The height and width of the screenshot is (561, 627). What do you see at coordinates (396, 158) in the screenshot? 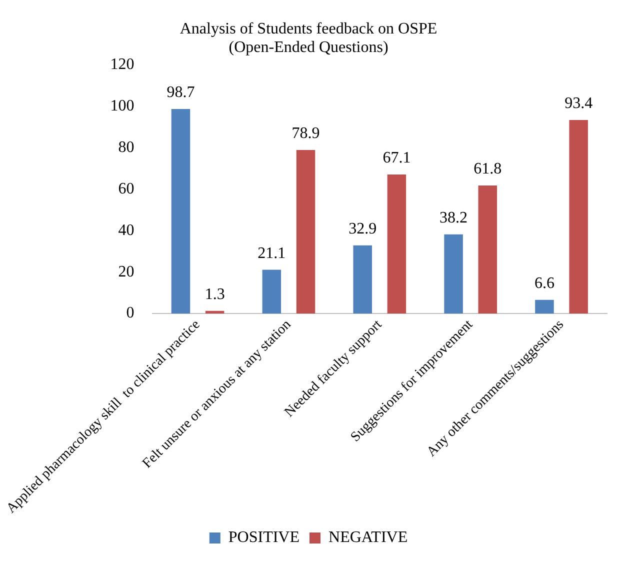
I see `data-label: 67.1` at bounding box center [396, 158].